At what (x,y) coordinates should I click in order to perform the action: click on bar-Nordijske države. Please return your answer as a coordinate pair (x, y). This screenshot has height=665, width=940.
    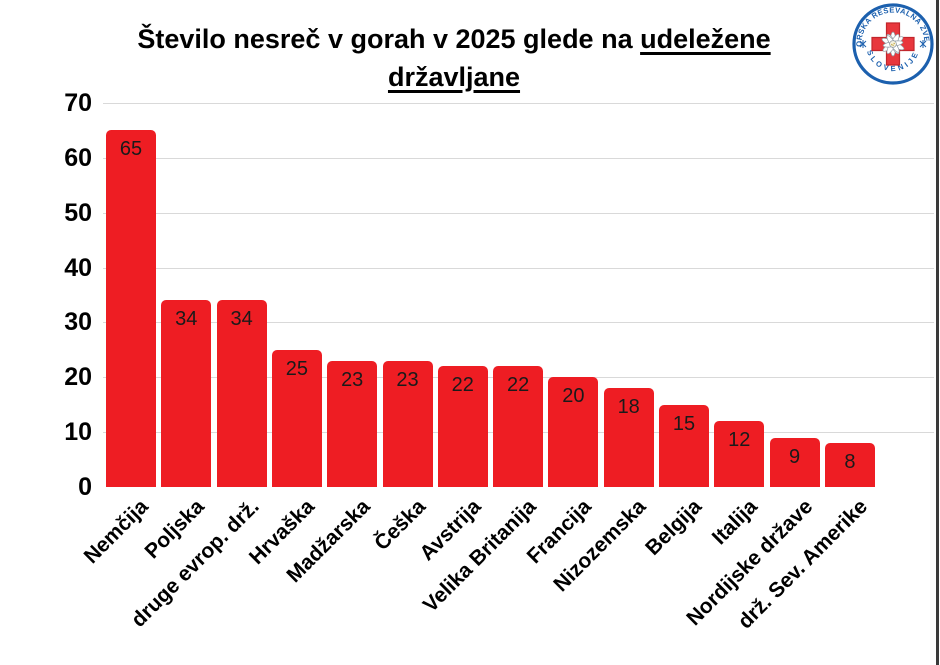
    Looking at the image, I should click on (794, 462).